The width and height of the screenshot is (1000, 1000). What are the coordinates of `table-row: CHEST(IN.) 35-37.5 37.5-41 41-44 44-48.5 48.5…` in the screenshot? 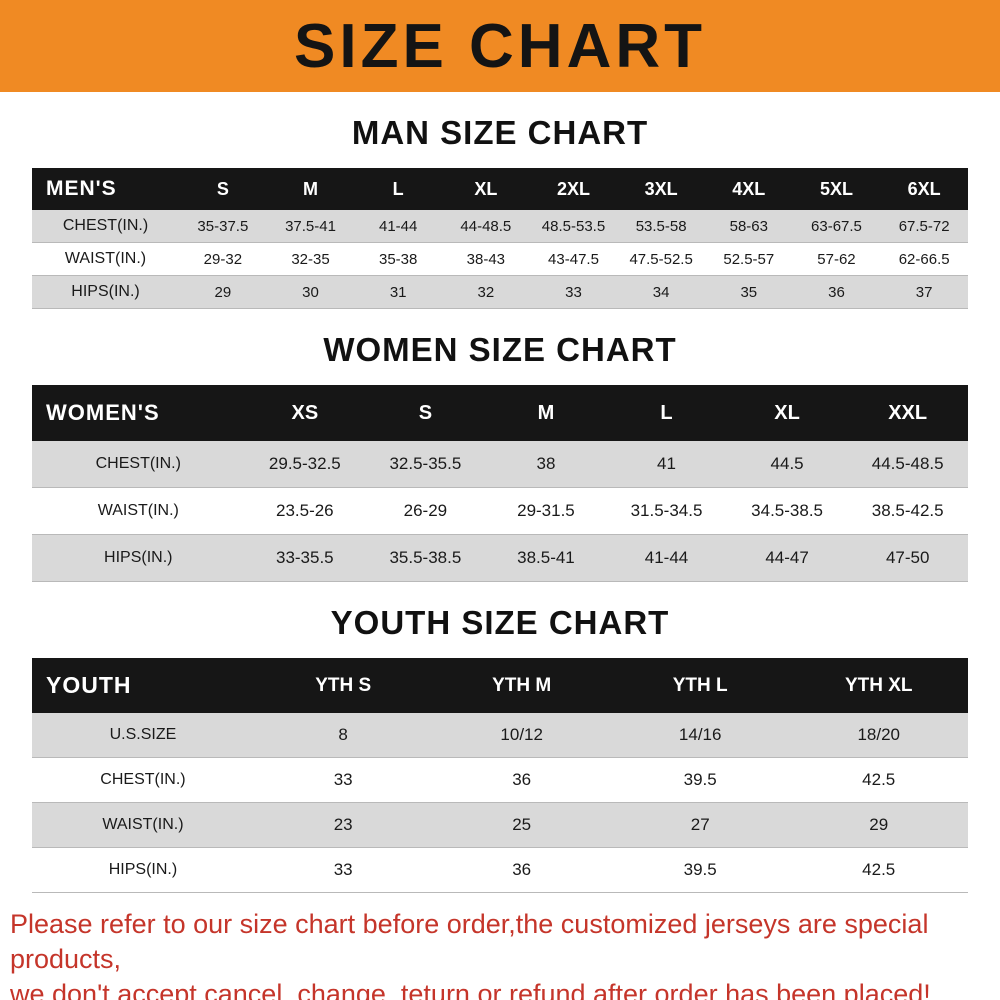 It's located at (500, 226).